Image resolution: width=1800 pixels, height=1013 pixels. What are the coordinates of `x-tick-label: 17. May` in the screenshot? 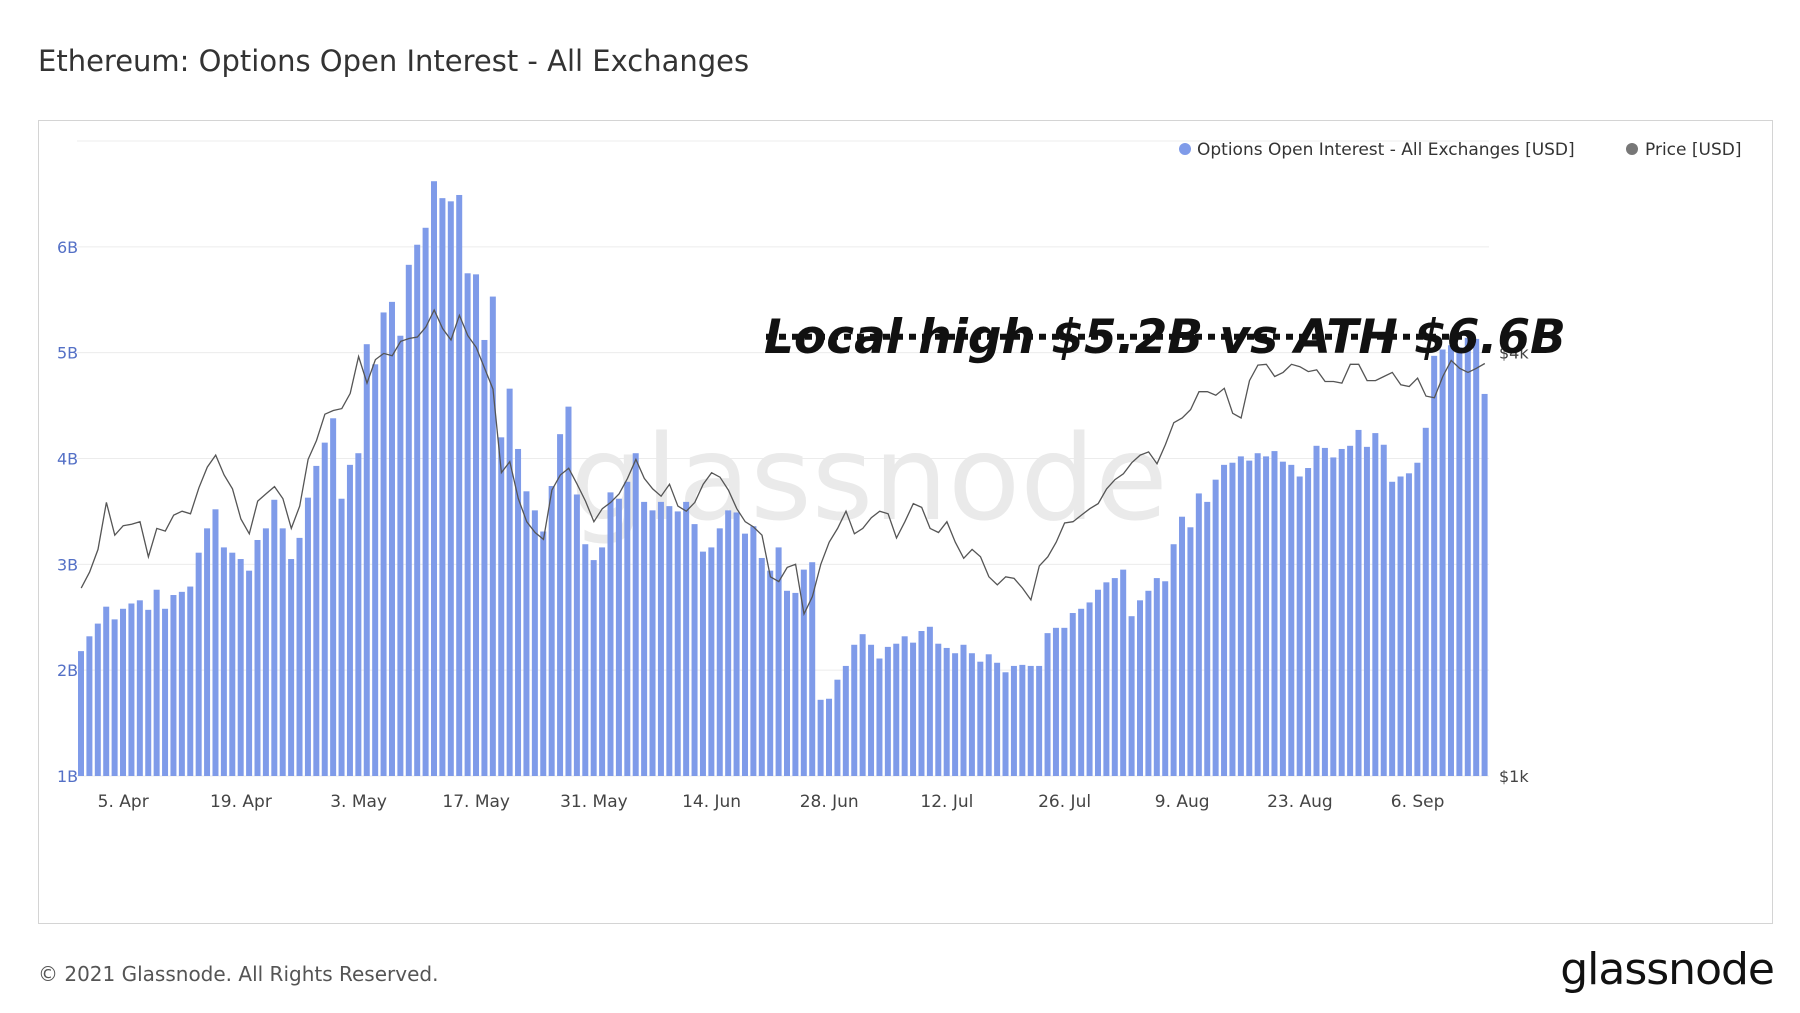 It's located at (476, 802).